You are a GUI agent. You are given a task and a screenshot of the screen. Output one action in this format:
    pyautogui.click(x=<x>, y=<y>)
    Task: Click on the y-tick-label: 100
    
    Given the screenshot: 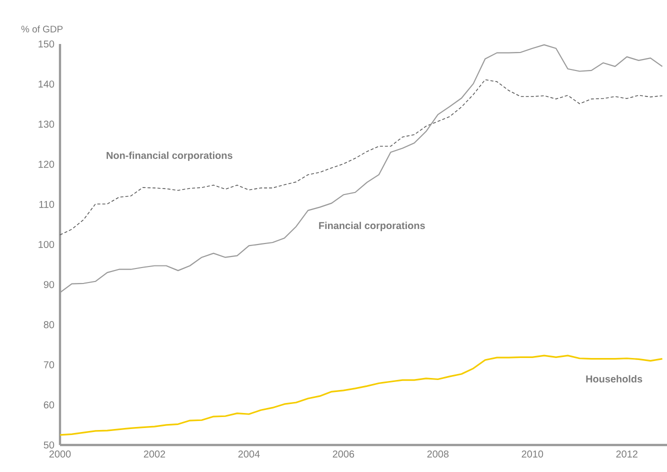 What is the action you would take?
    pyautogui.click(x=46, y=244)
    